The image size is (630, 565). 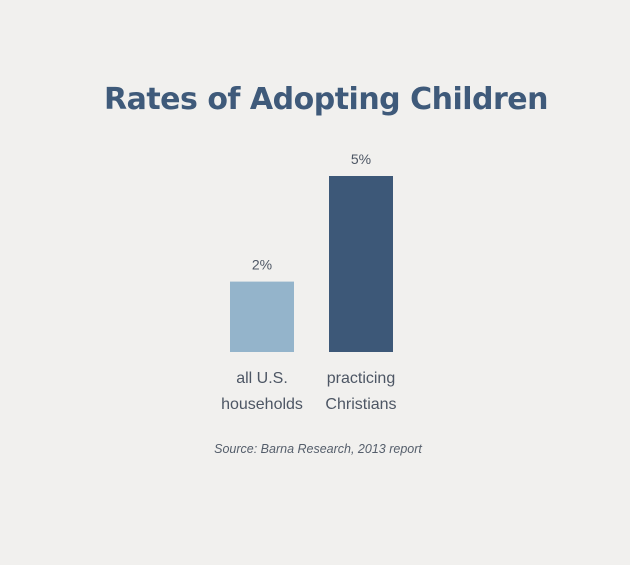 I want to click on category-label-0-1: households, so click(x=262, y=404).